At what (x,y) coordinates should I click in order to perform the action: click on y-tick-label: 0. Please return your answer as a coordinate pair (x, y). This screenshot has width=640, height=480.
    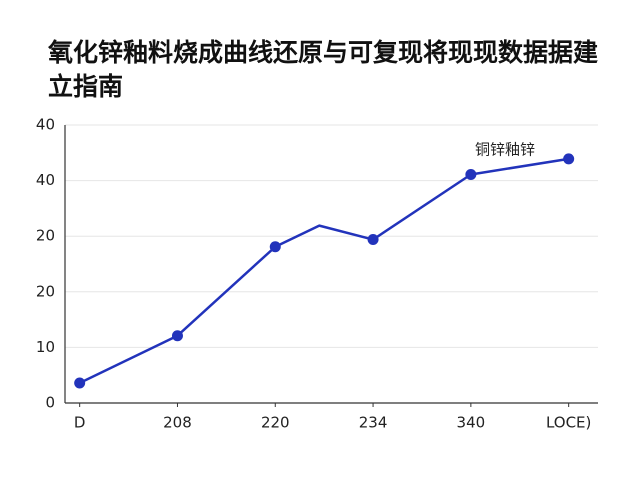
    Looking at the image, I should click on (50, 403).